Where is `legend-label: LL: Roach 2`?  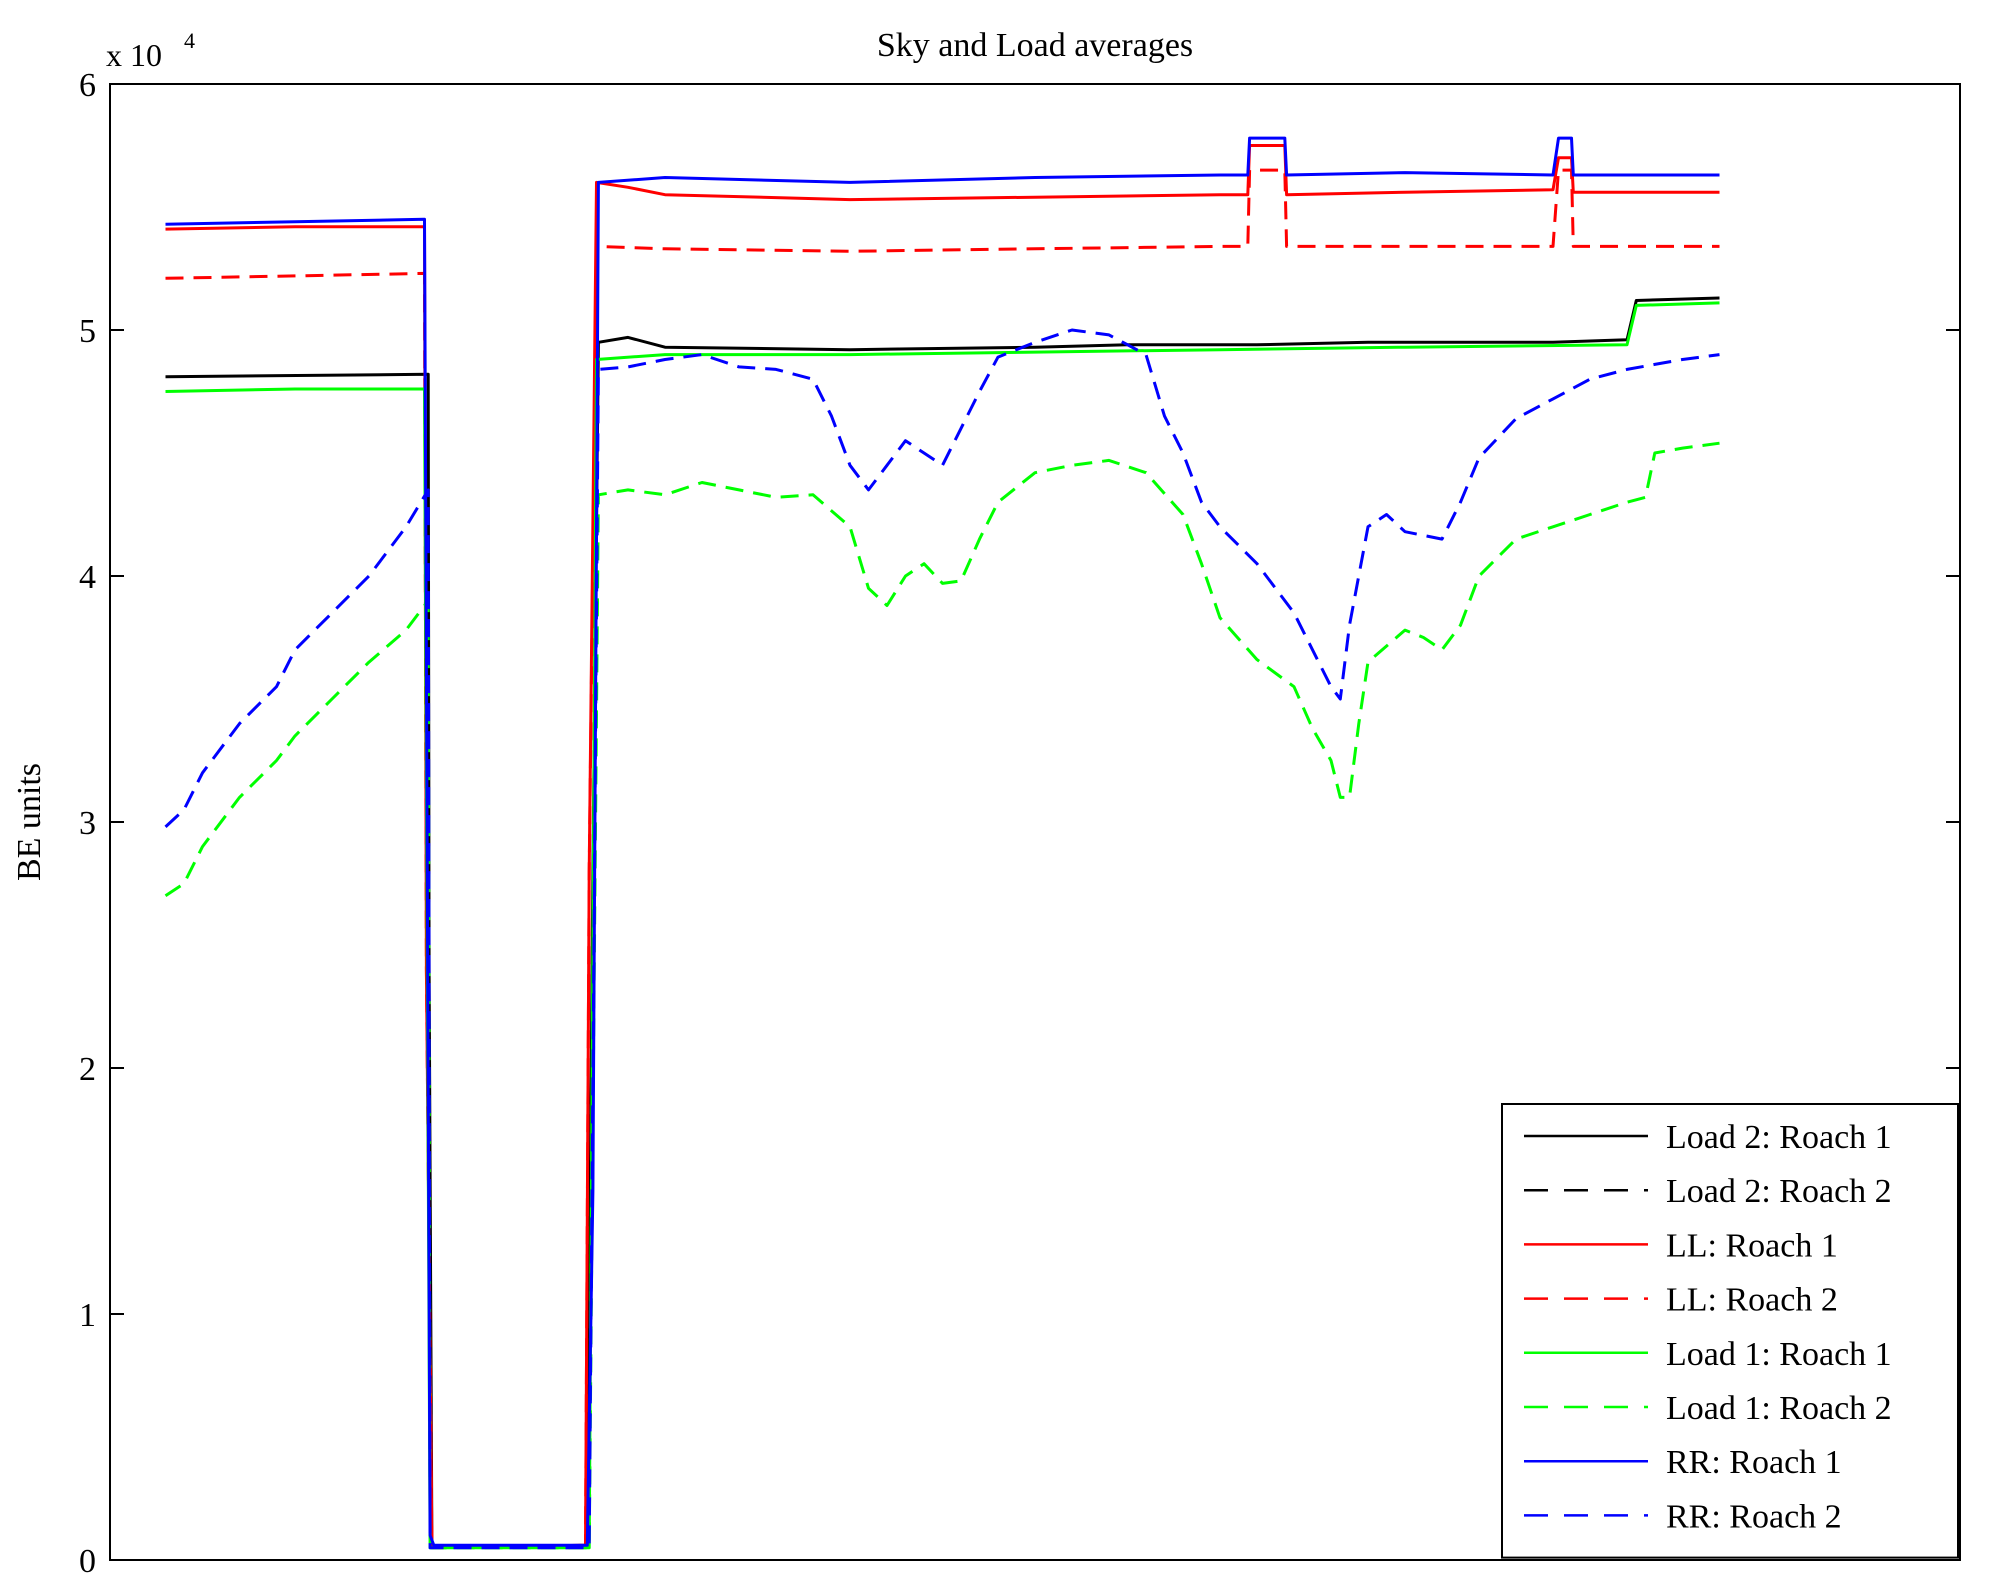
legend-label: LL: Roach 2 is located at coordinates (1752, 1300).